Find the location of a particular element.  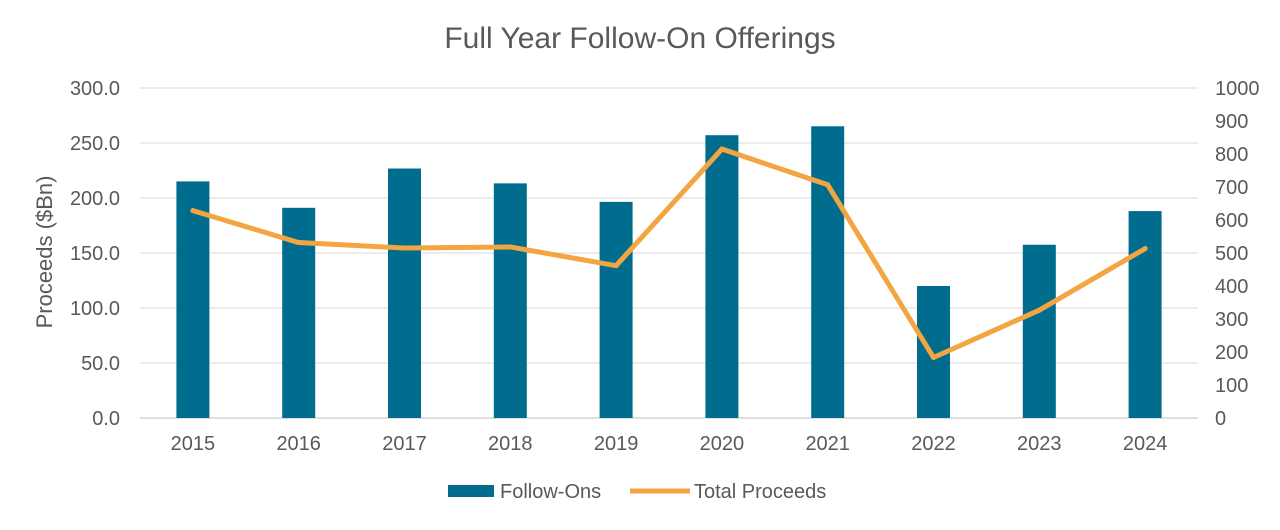

right-tick-label: 200 is located at coordinates (1231, 353).